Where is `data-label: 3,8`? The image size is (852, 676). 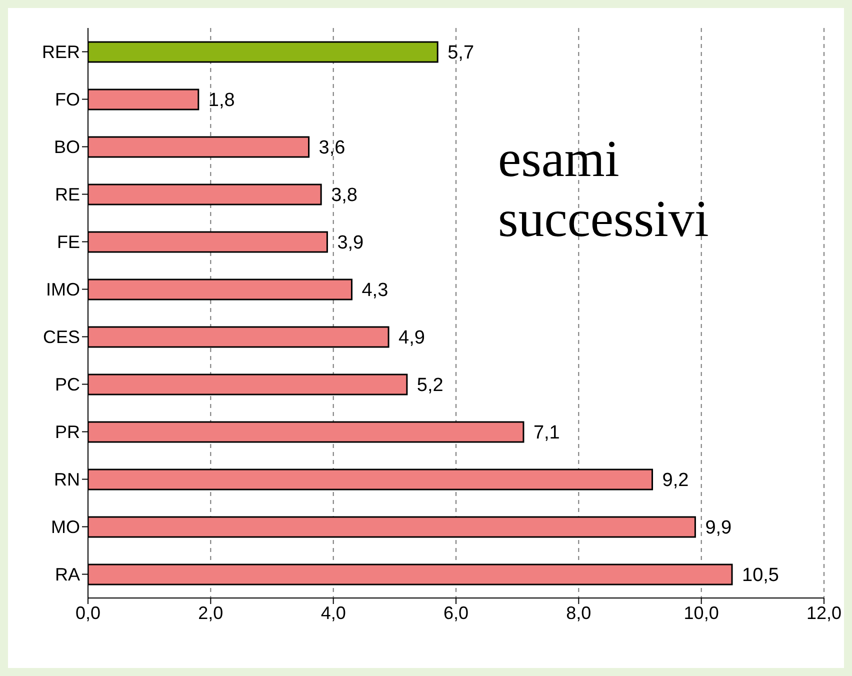
data-label: 3,8 is located at coordinates (344, 195).